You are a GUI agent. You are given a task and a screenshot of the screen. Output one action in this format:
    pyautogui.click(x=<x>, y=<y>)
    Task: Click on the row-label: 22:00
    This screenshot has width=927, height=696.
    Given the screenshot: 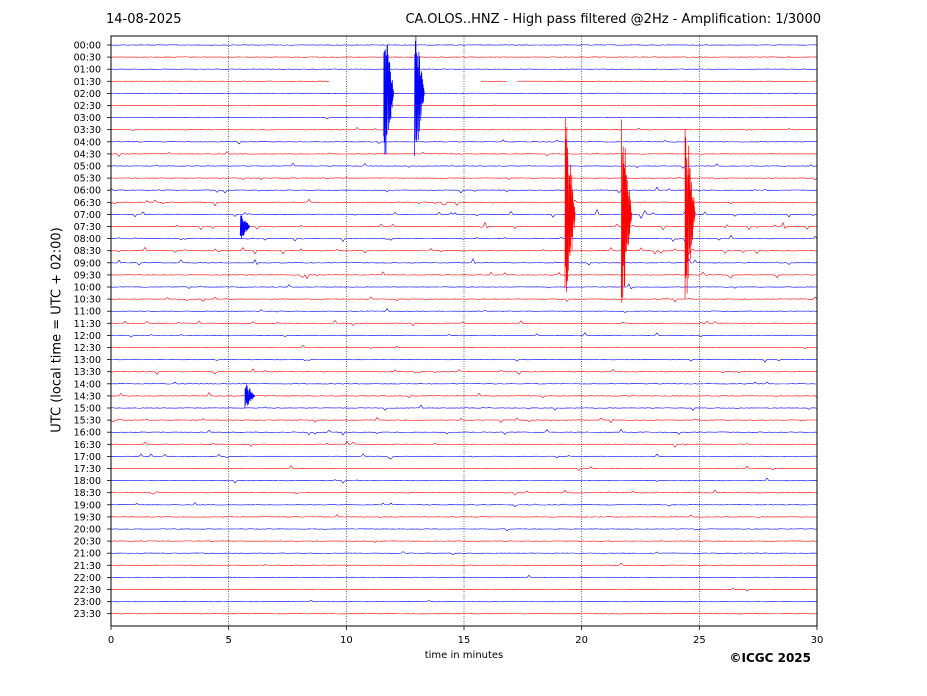 What is the action you would take?
    pyautogui.click(x=87, y=578)
    